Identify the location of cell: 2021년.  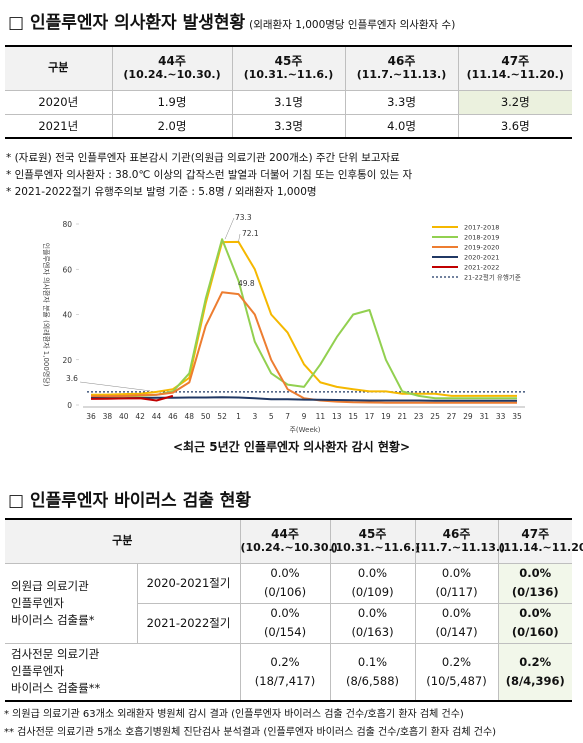
(59, 126).